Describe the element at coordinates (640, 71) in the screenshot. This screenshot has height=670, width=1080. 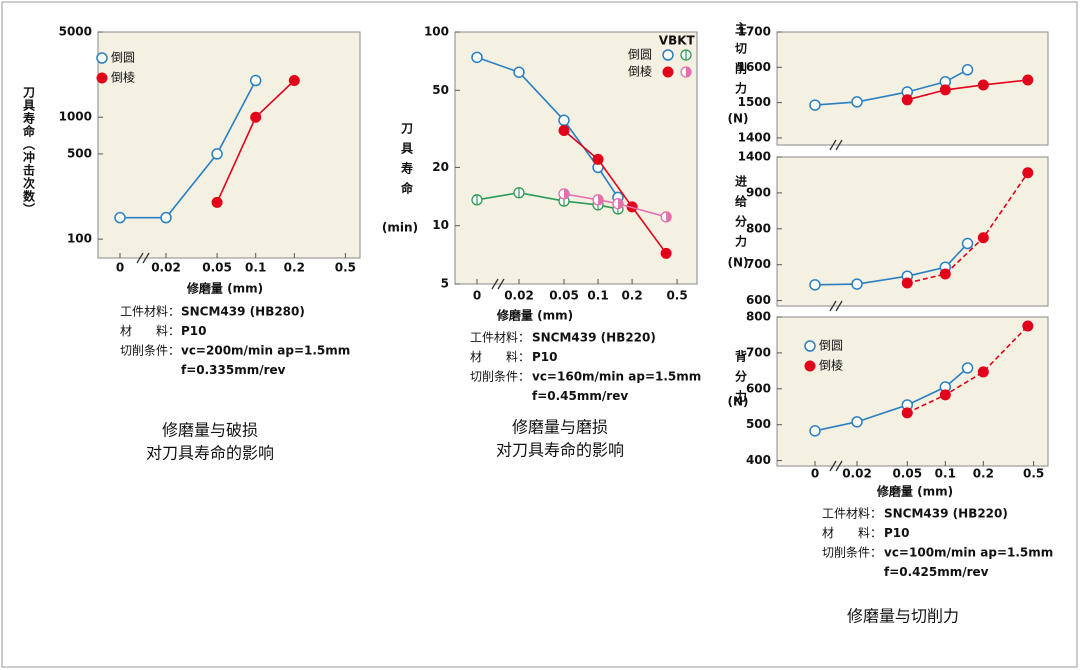
I see `legend-label: 倒棱` at that location.